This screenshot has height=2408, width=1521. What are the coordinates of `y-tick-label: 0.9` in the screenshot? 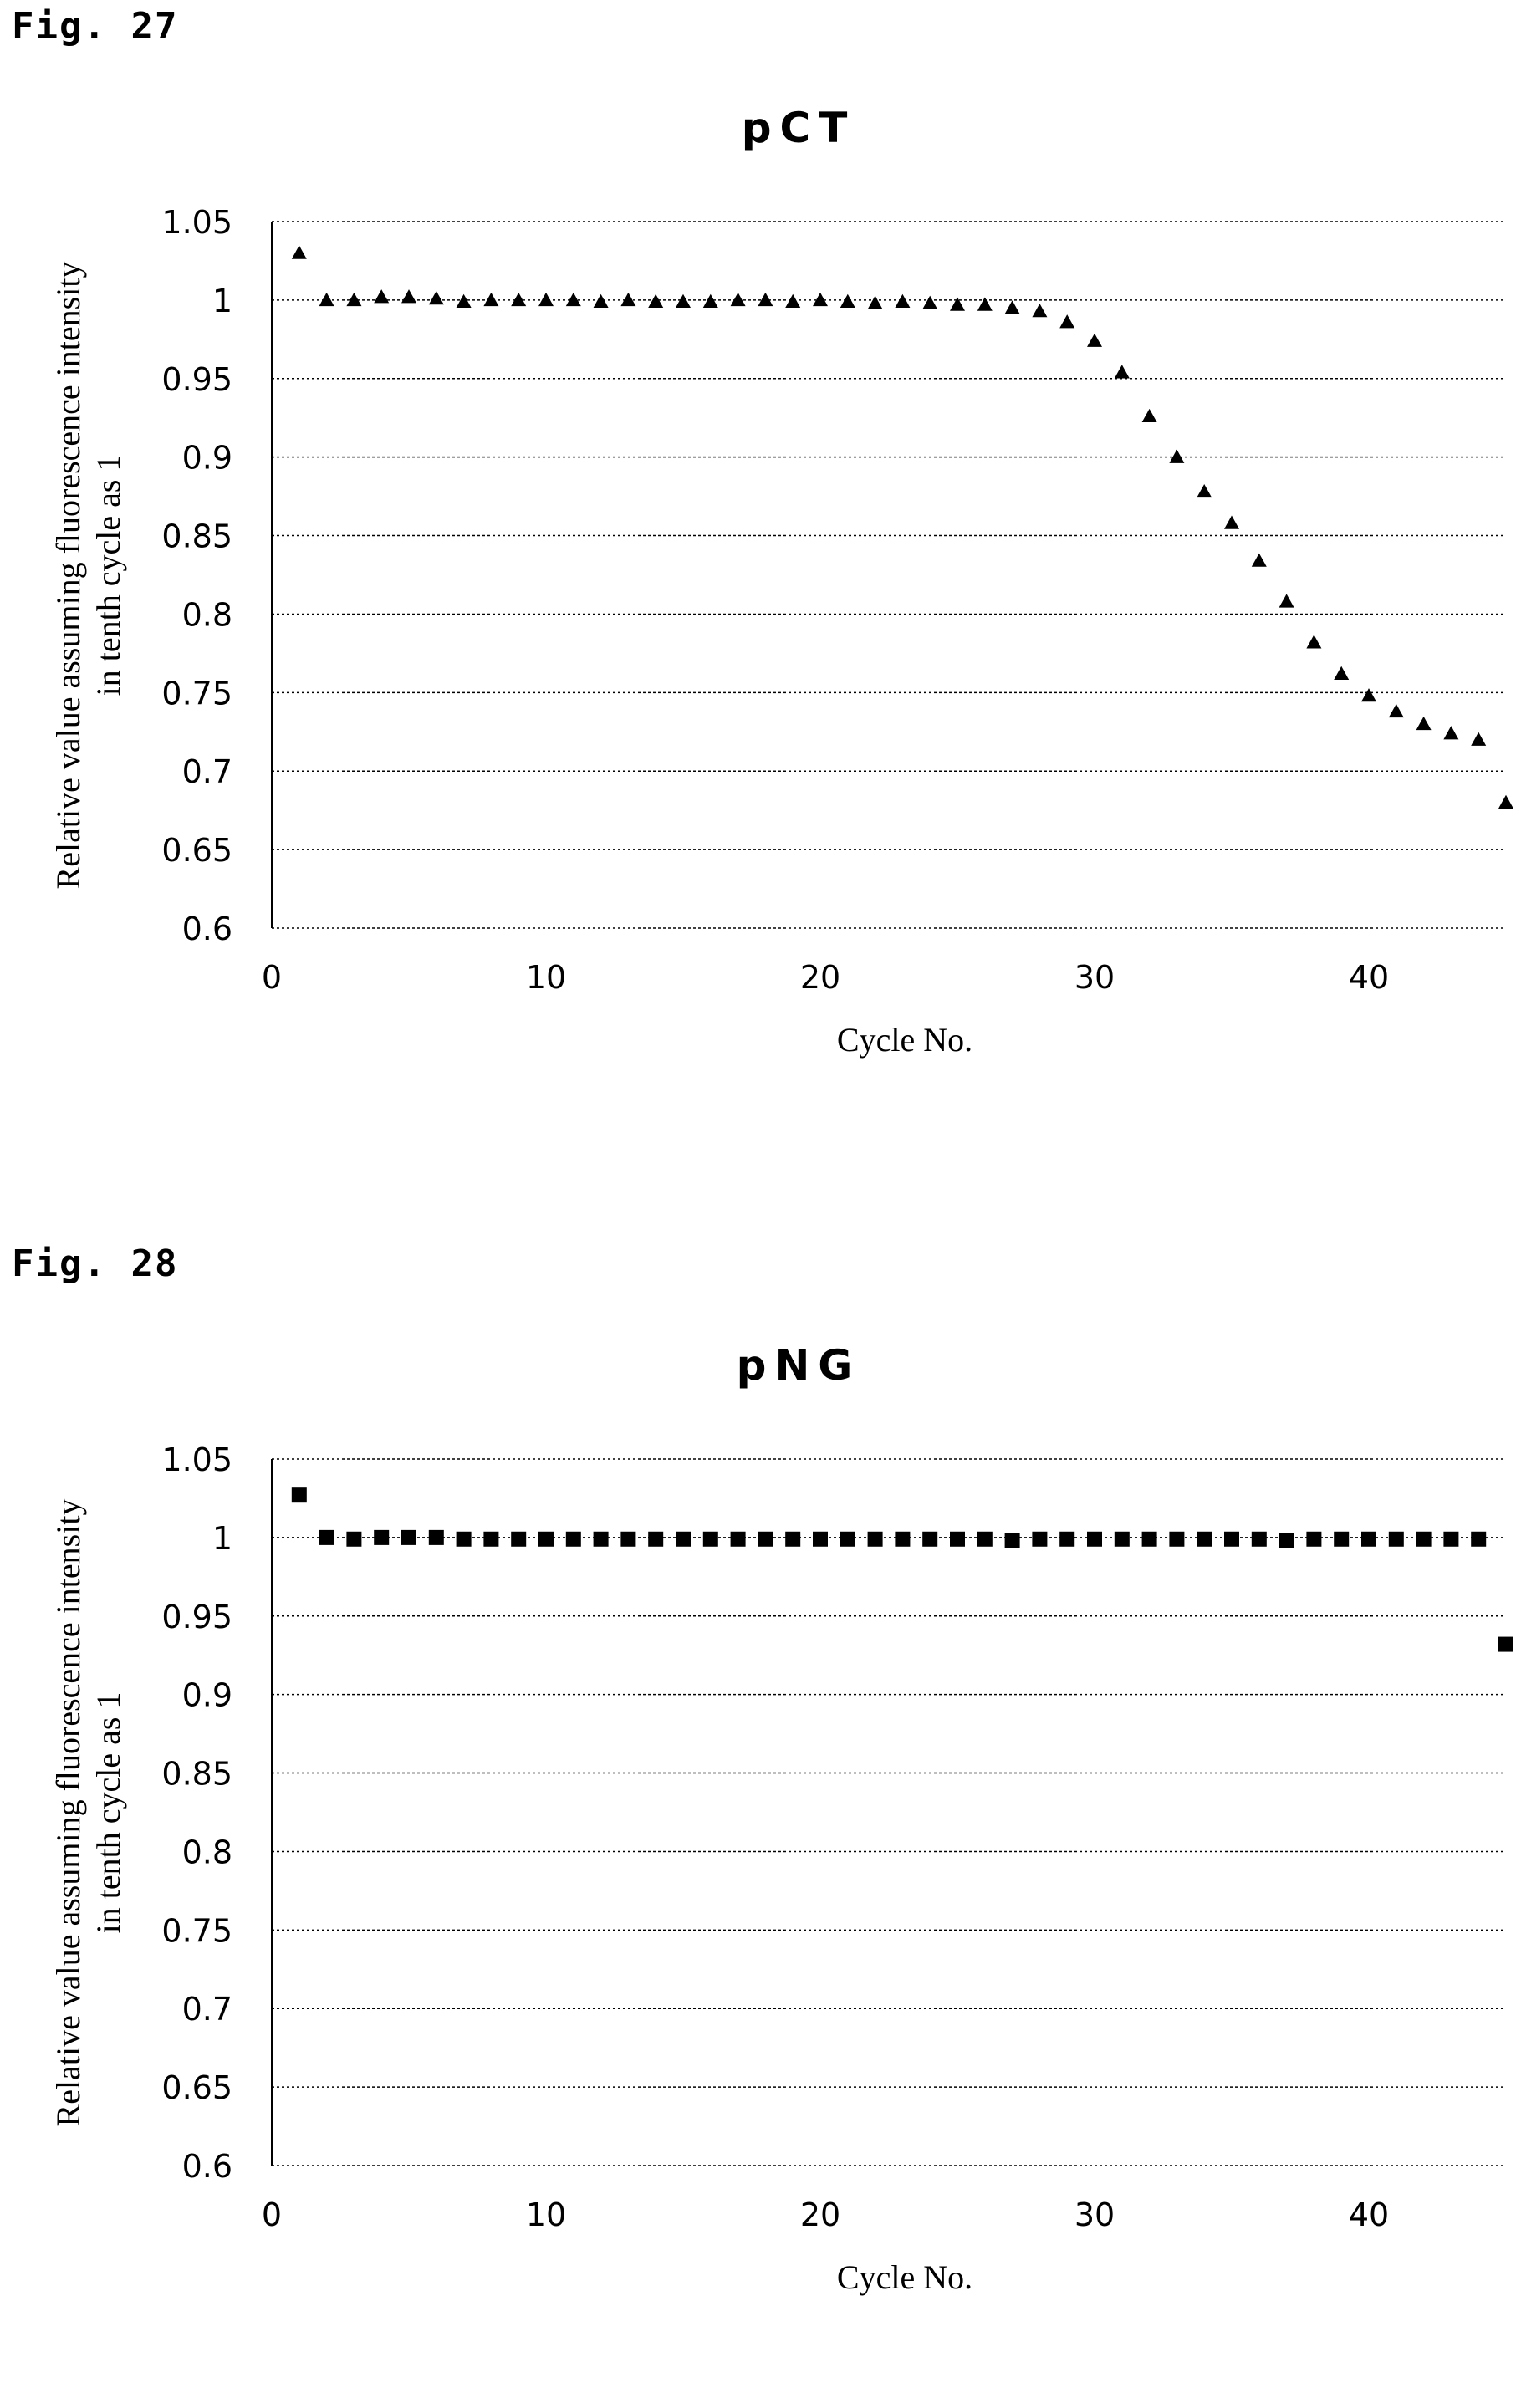 It's located at (207, 459).